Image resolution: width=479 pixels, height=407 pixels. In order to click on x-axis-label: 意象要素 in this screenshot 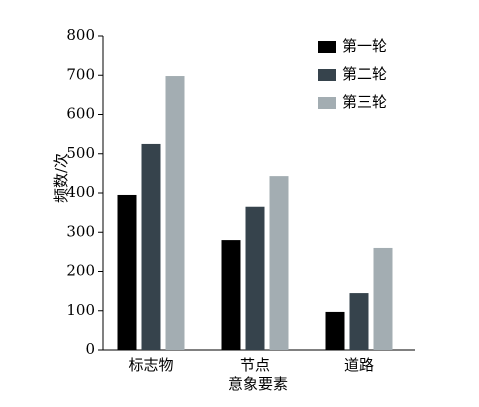, I will do `click(258, 384)`.